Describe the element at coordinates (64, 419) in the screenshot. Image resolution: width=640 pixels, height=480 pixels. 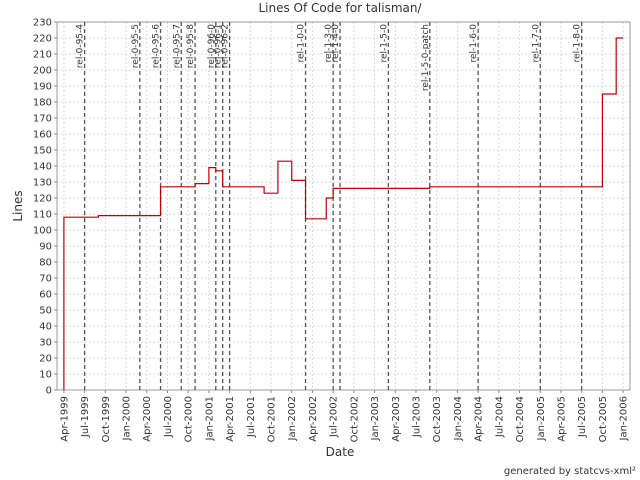
I see `x-tick-label: Apr-1999` at that location.